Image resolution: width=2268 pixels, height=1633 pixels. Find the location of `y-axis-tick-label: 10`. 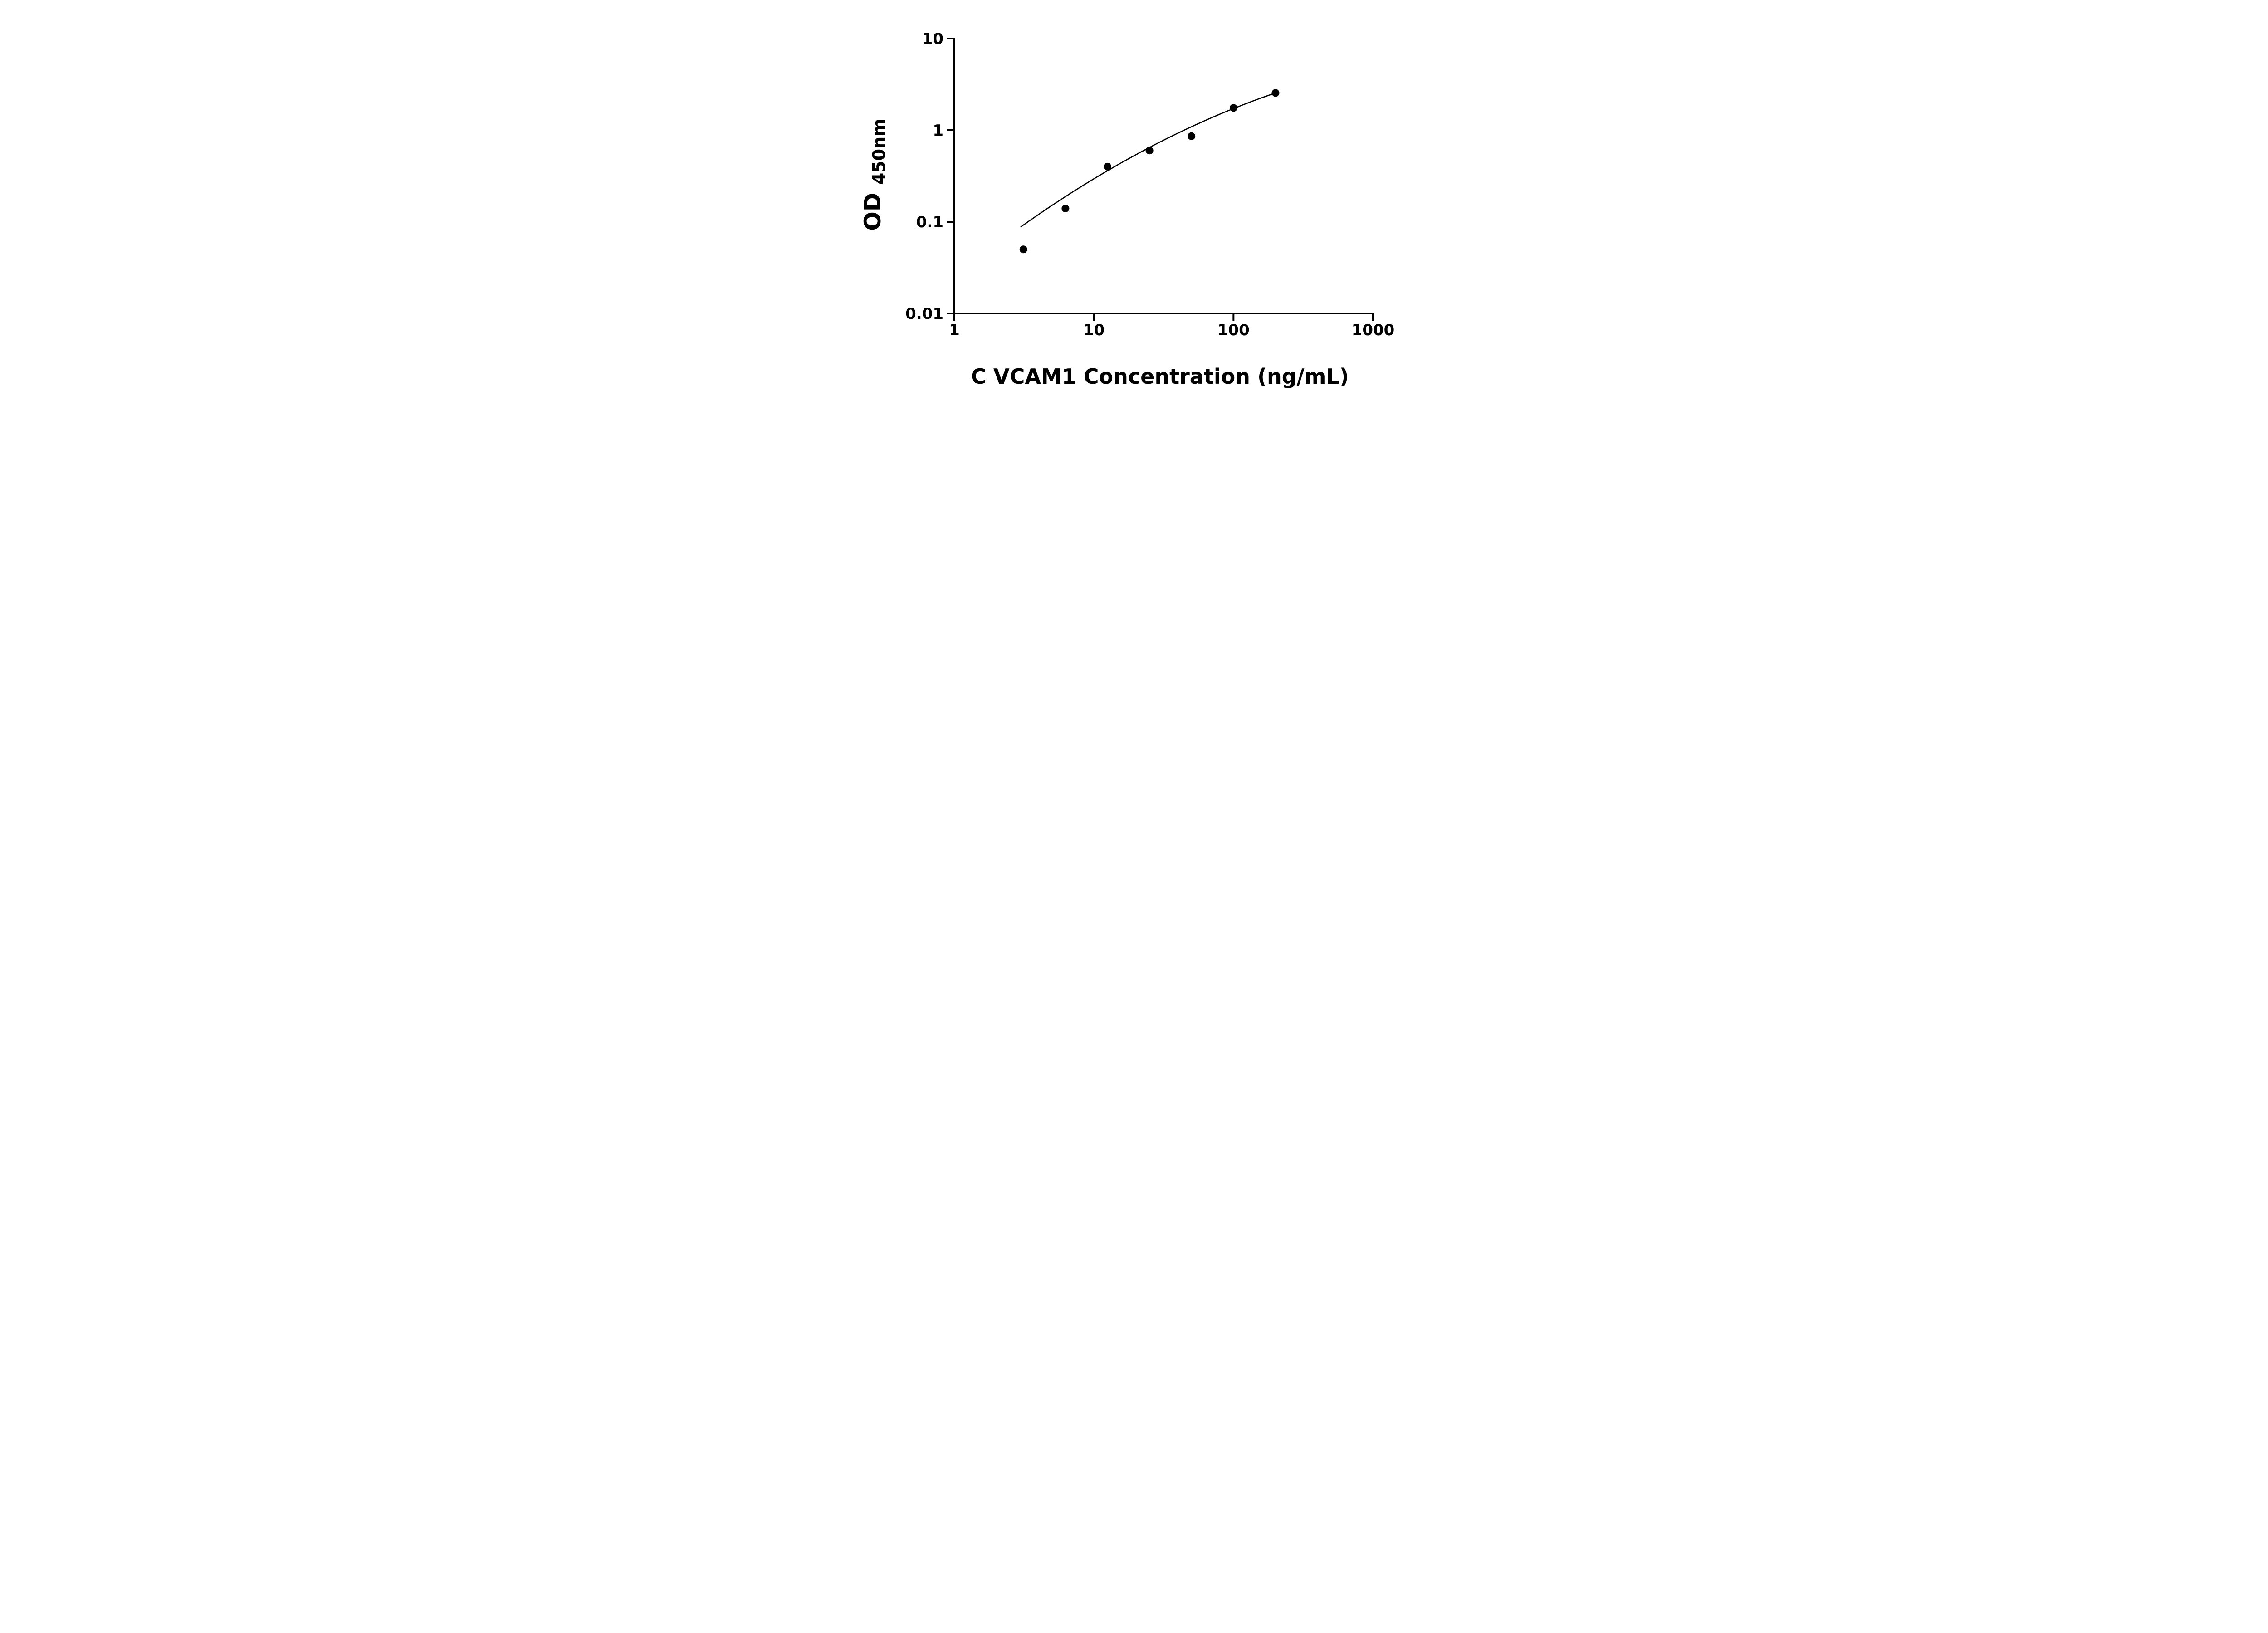

y-axis-tick-label: 10 is located at coordinates (933, 39).